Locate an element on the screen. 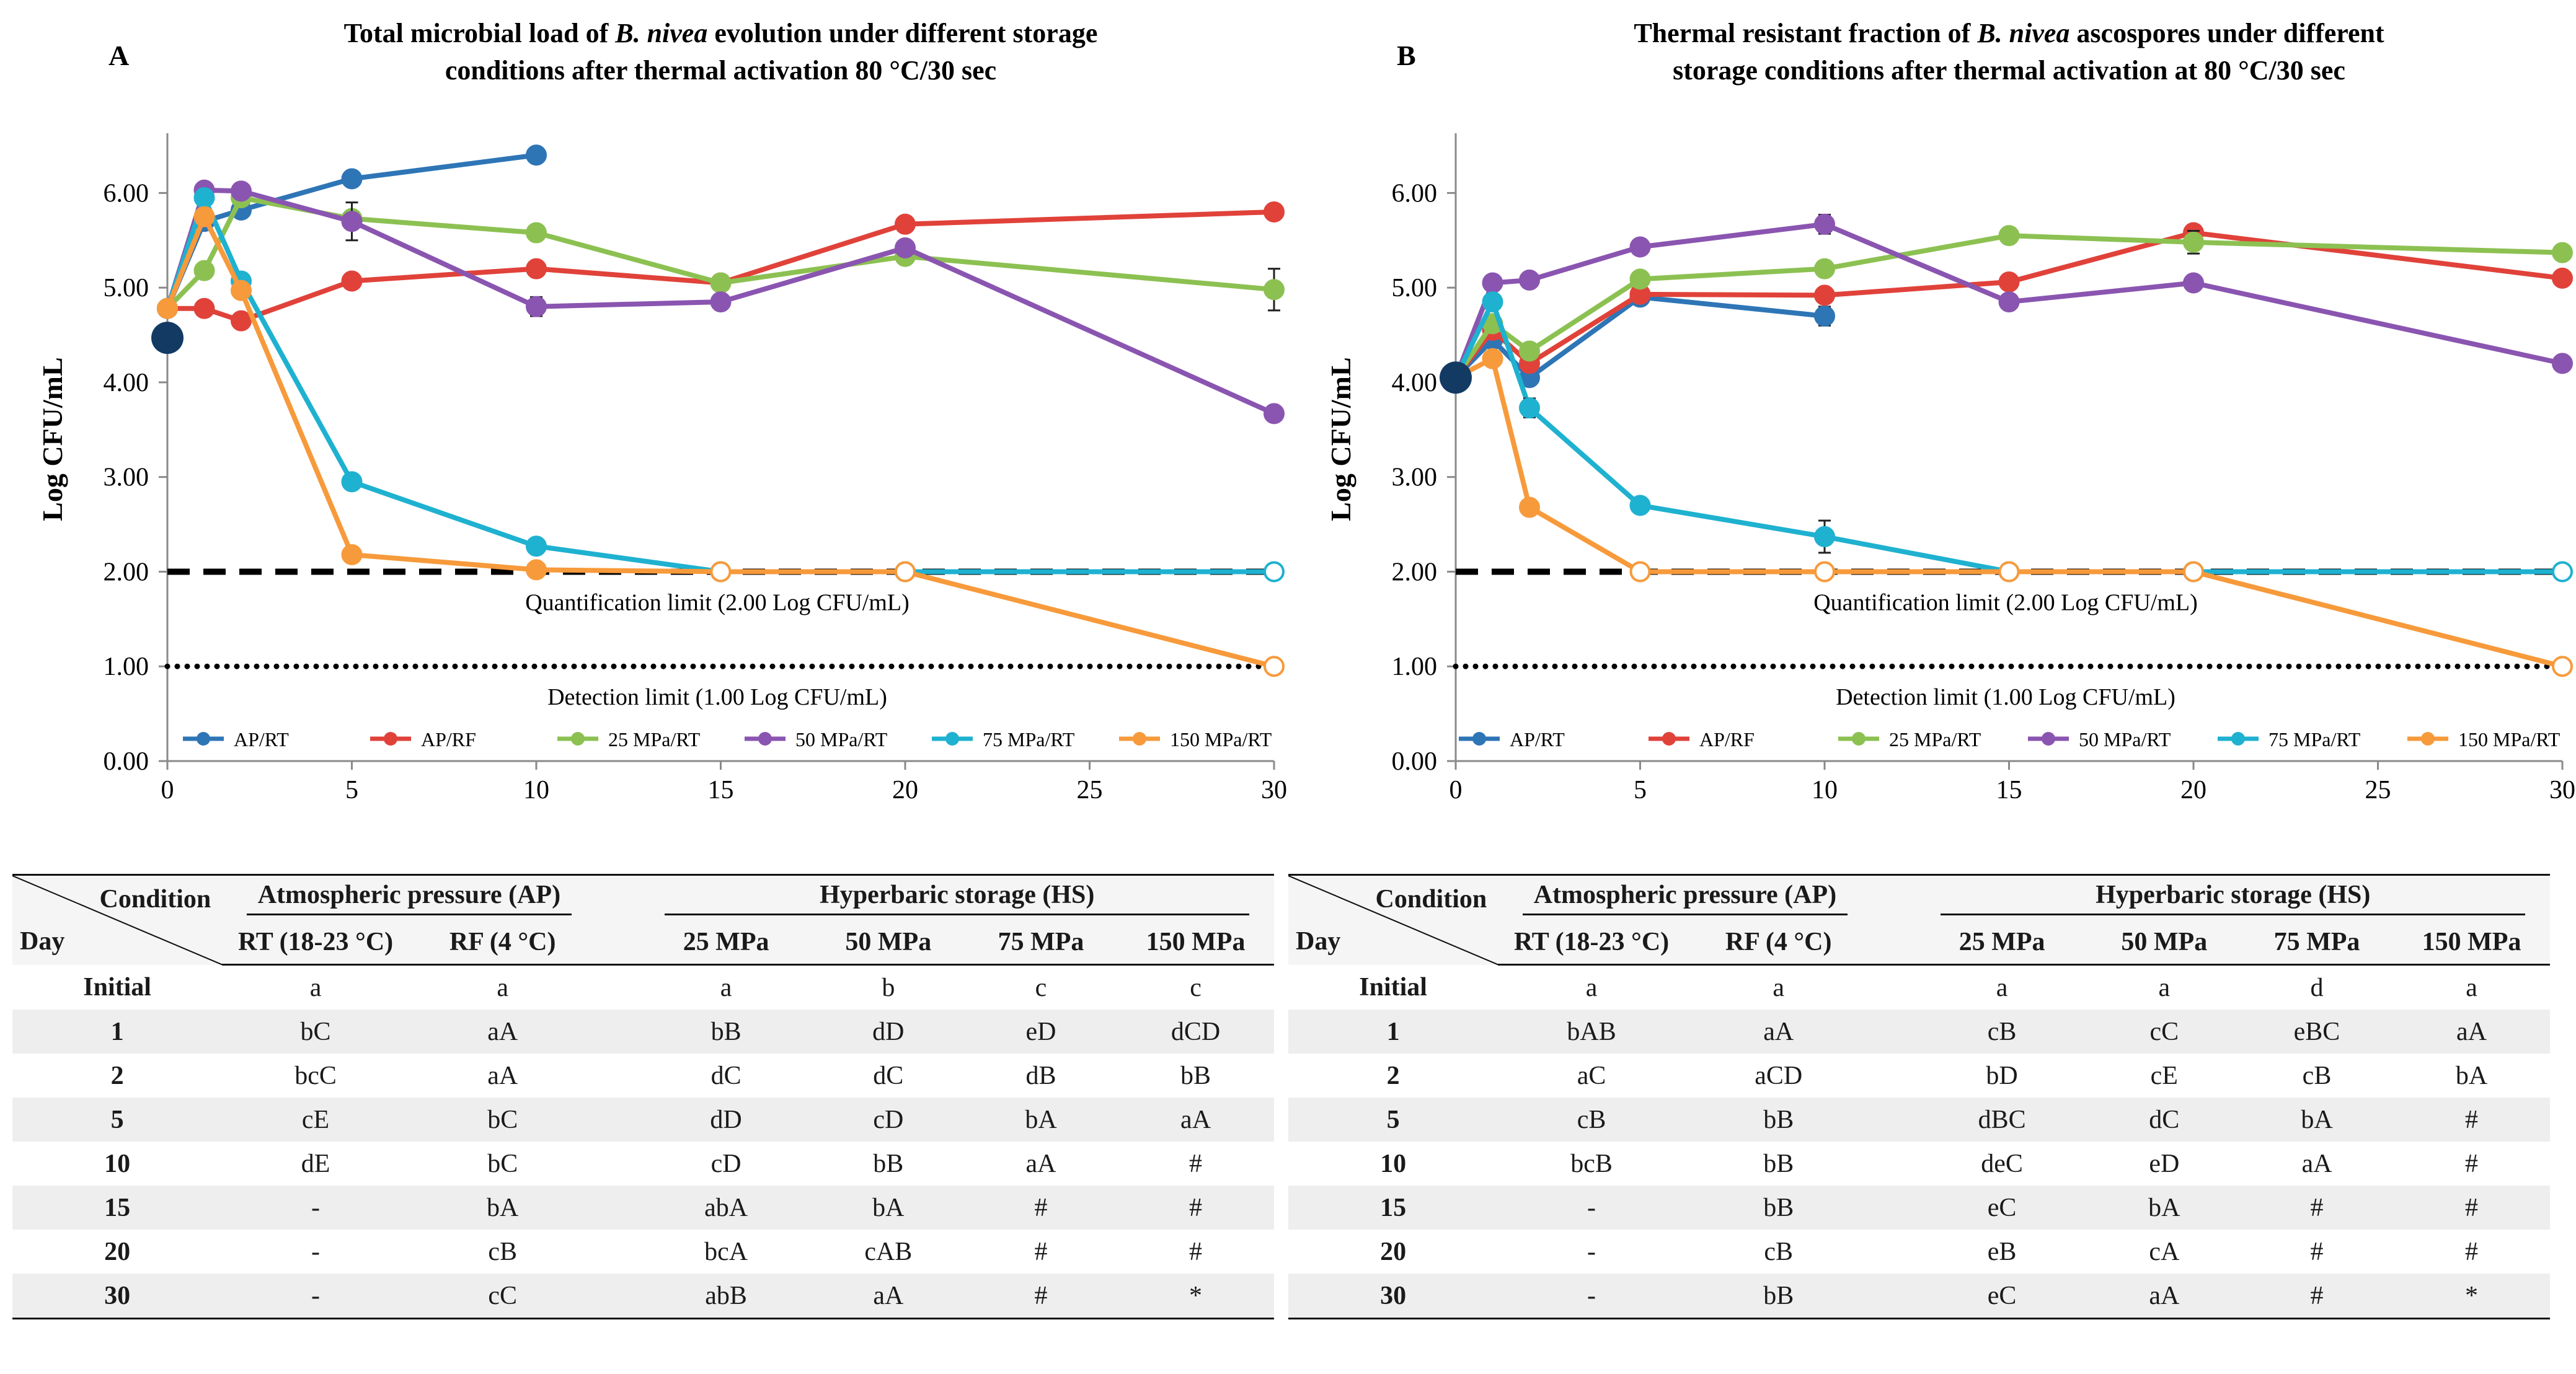 This screenshot has width=2576, height=1374. letter-cell: dC is located at coordinates (725, 1075).